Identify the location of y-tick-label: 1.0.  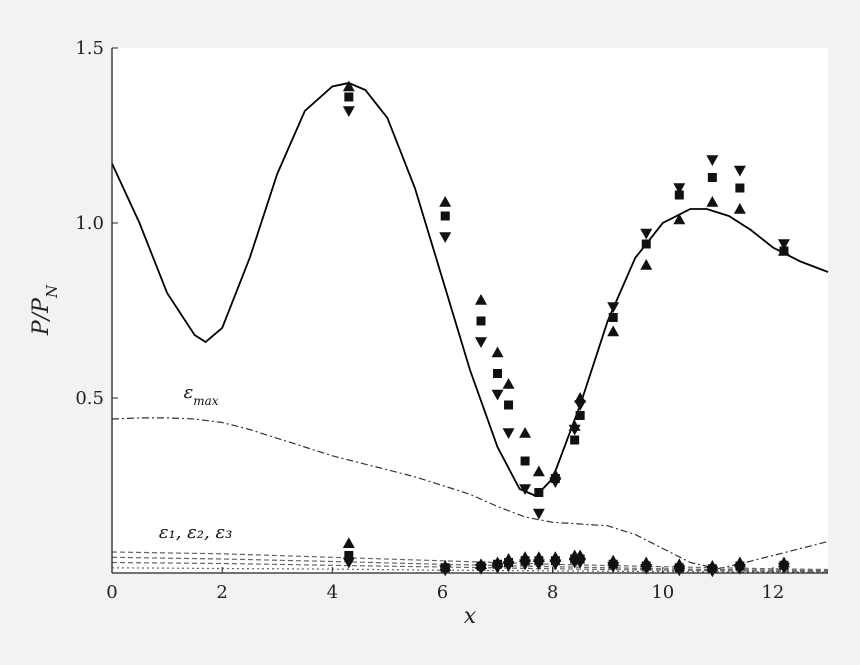
(89, 223).